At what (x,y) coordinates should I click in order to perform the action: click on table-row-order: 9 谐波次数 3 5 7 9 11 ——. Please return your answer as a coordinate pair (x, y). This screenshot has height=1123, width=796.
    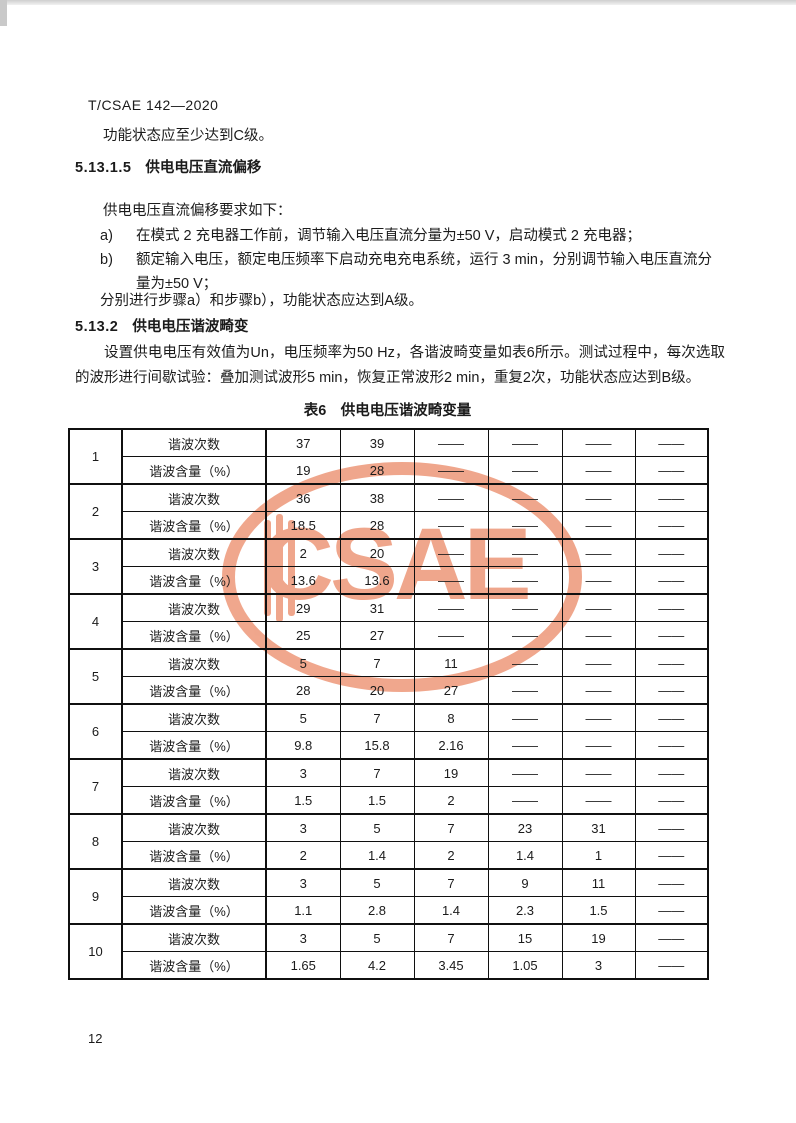
    Looking at the image, I should click on (388, 896).